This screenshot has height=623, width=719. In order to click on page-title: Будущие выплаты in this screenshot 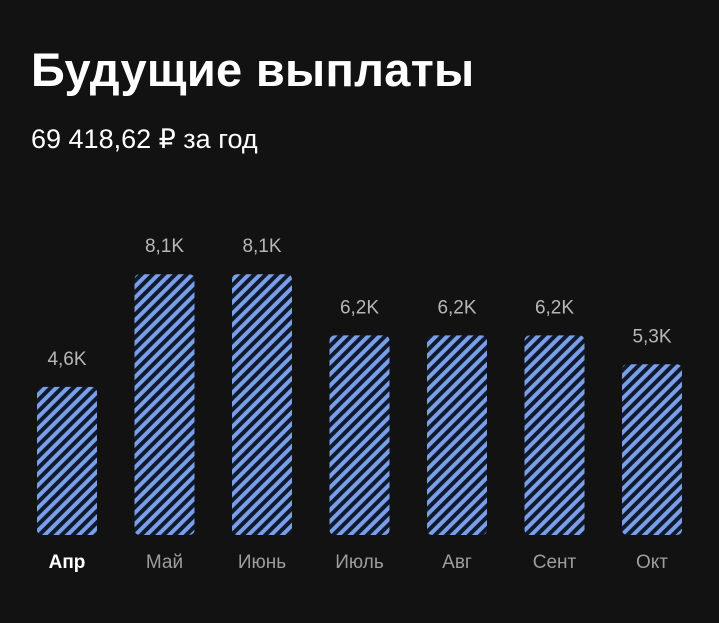, I will do `click(253, 69)`.